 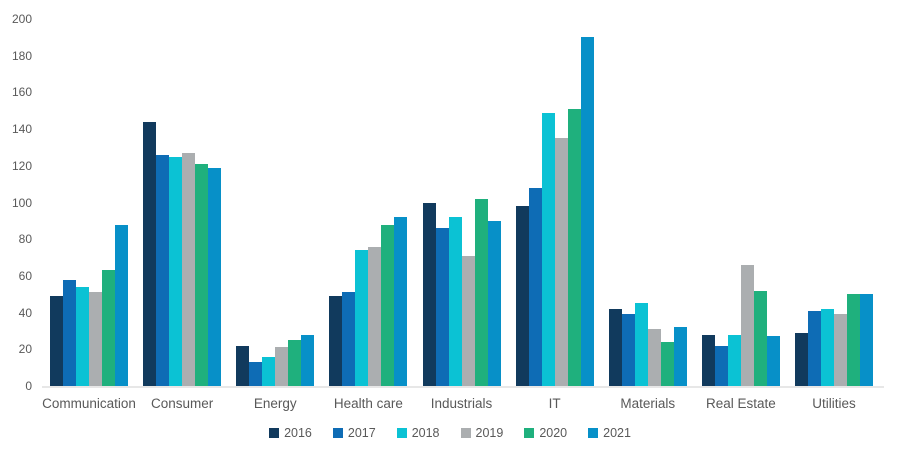 I want to click on bar-2020-industrials, so click(x=481, y=292).